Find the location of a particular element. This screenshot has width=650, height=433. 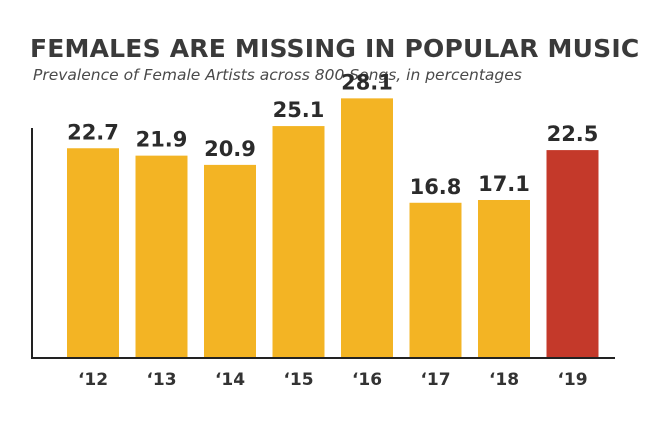

value-label-5: 16.8 is located at coordinates (436, 187).